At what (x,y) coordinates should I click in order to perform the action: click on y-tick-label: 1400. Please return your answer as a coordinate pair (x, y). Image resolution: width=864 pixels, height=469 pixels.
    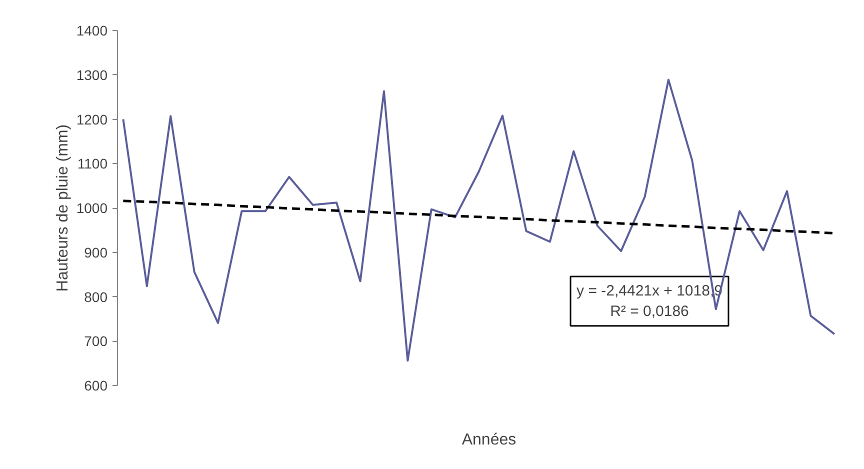
    Looking at the image, I should click on (92, 30).